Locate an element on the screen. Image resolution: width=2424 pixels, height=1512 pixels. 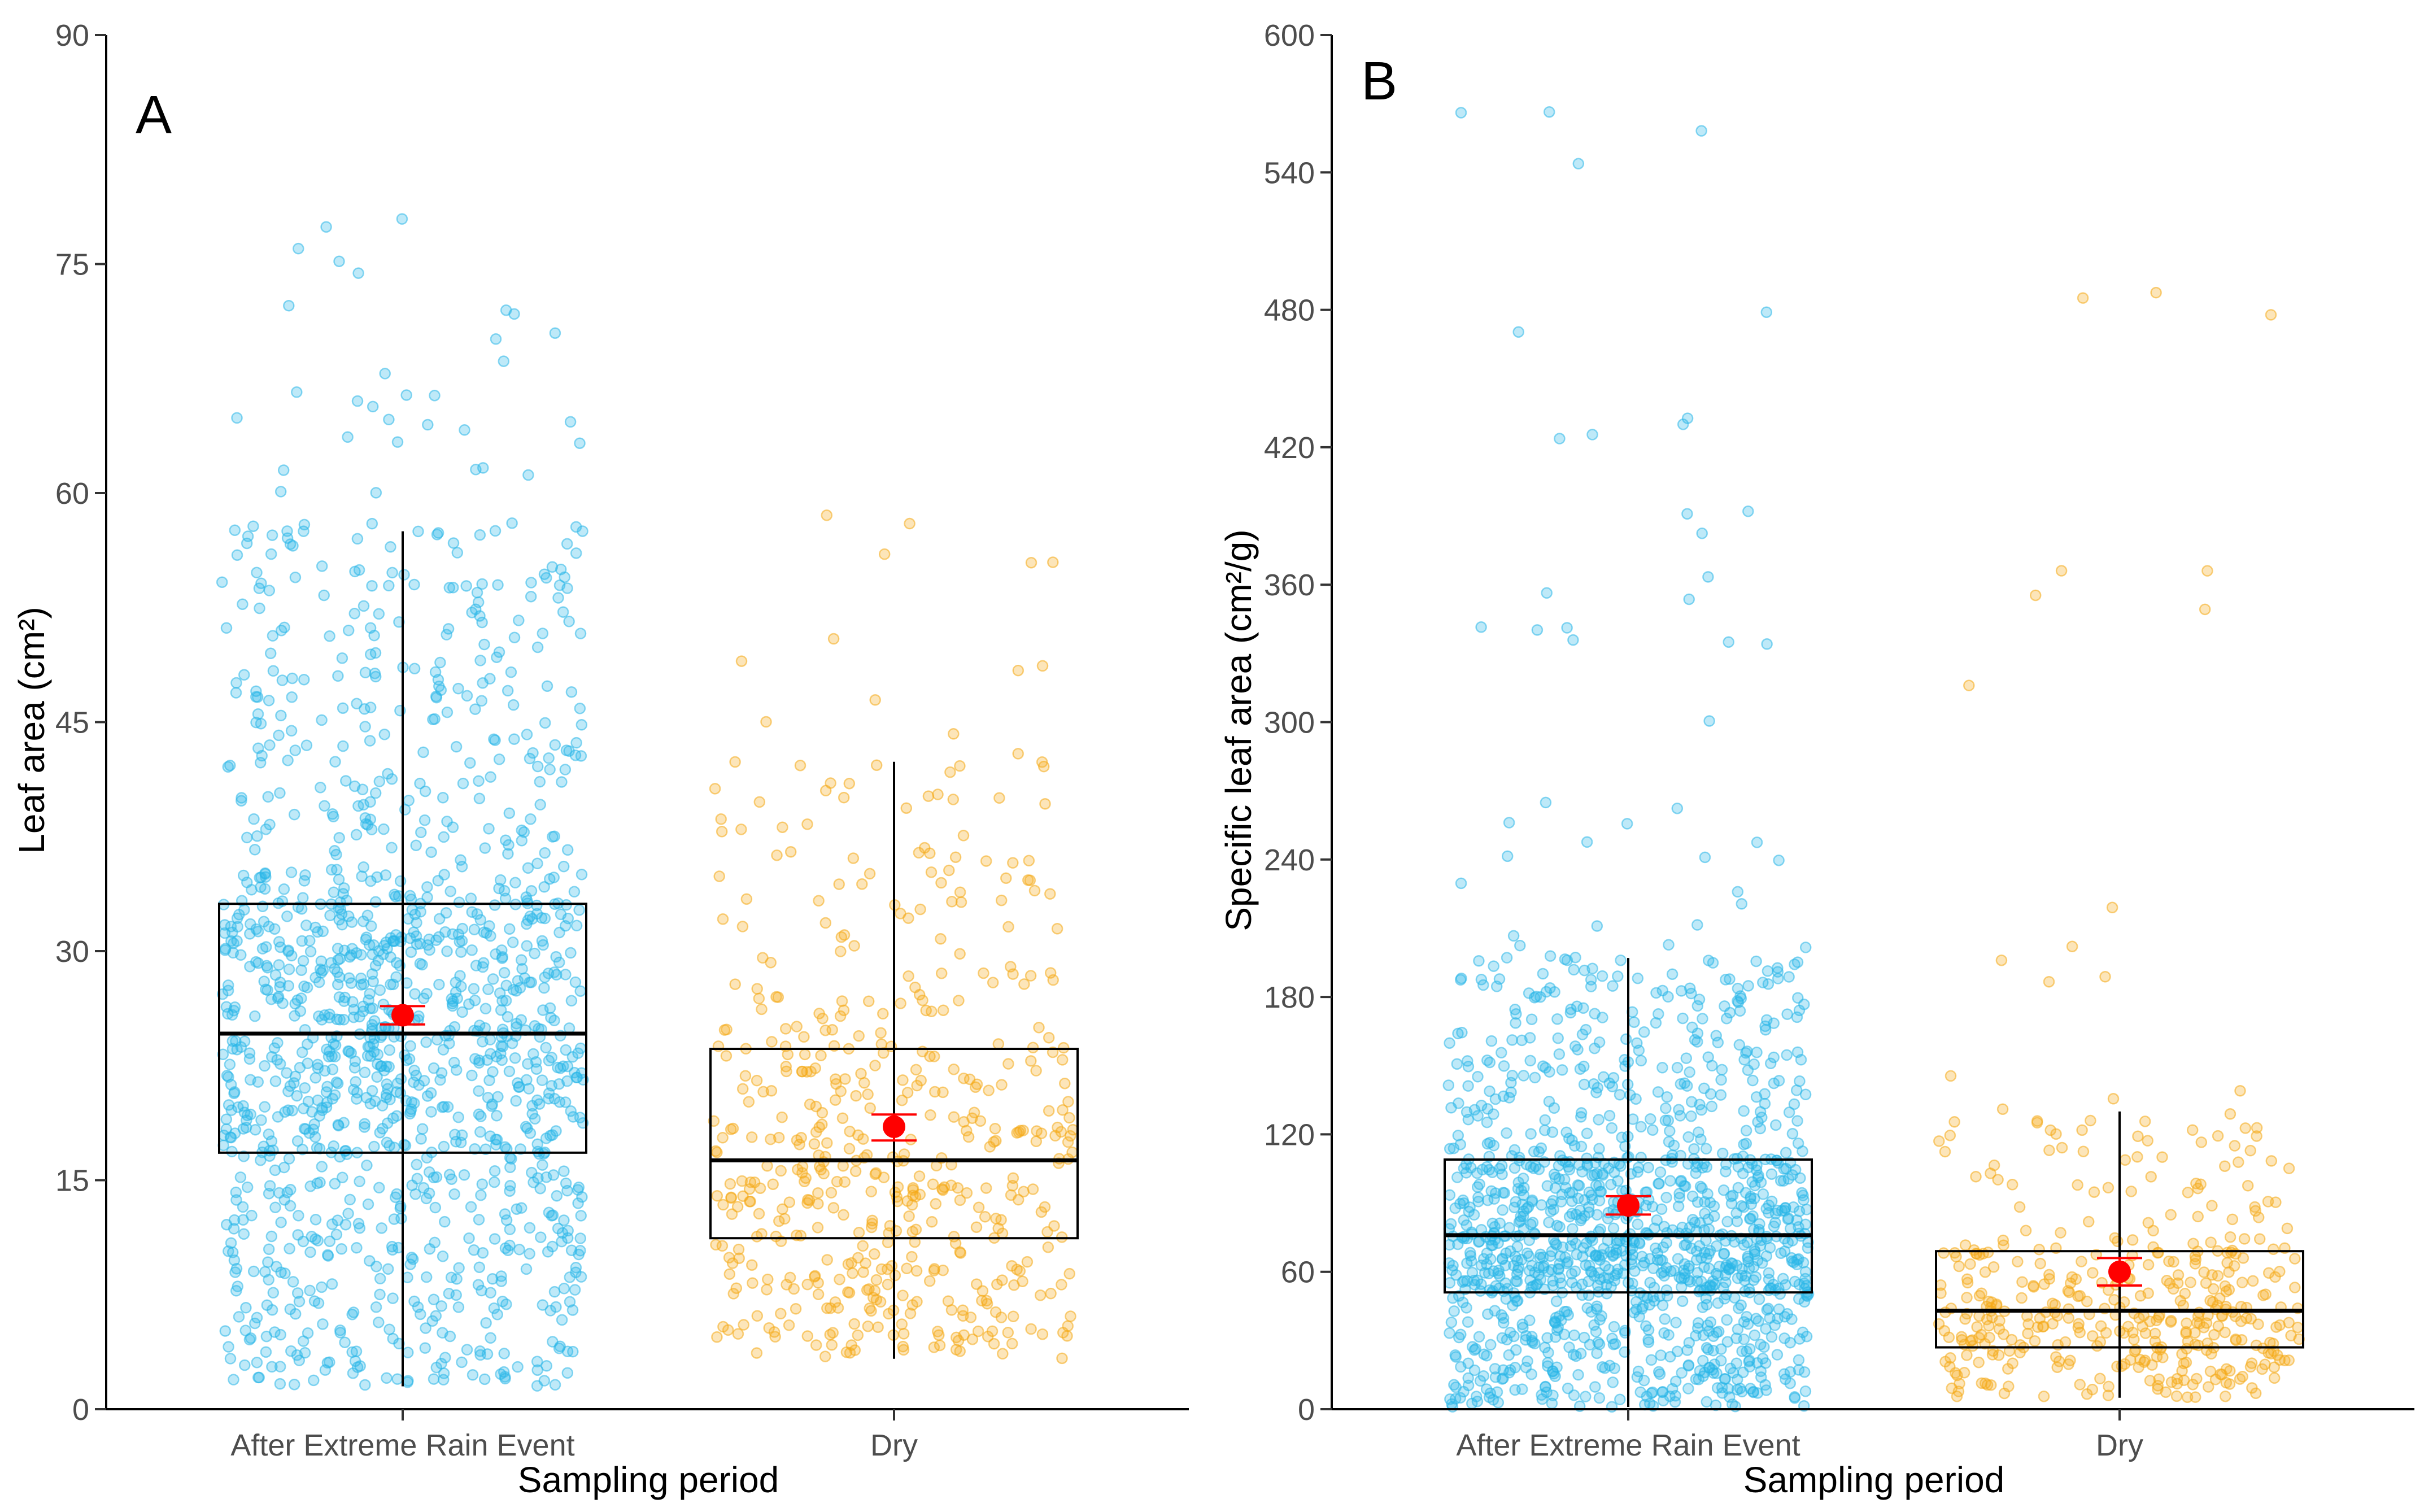
panel-a-y-tick-label: 15 is located at coordinates (72, 1181).